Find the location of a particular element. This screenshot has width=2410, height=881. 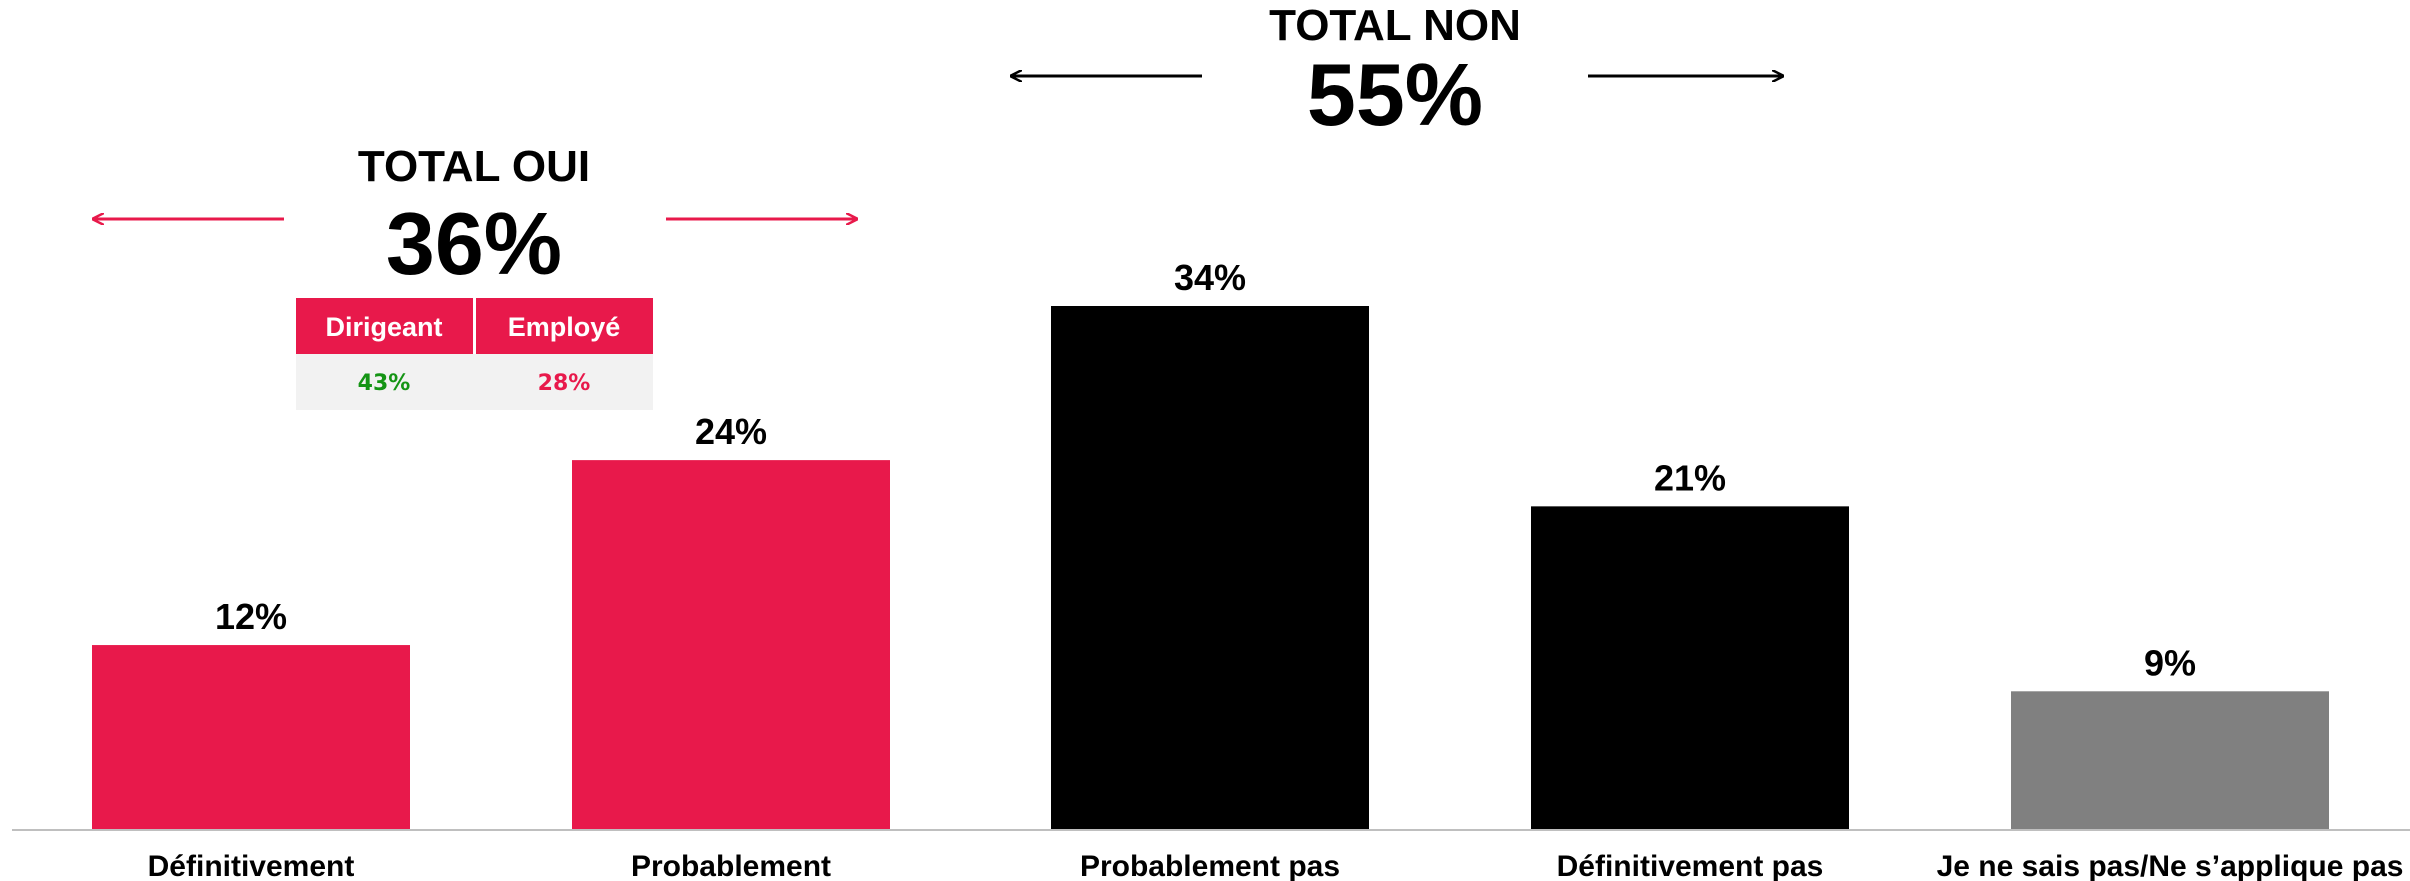

total-non-annotation: TOTAL NON 55% is located at coordinates (1397, 72).